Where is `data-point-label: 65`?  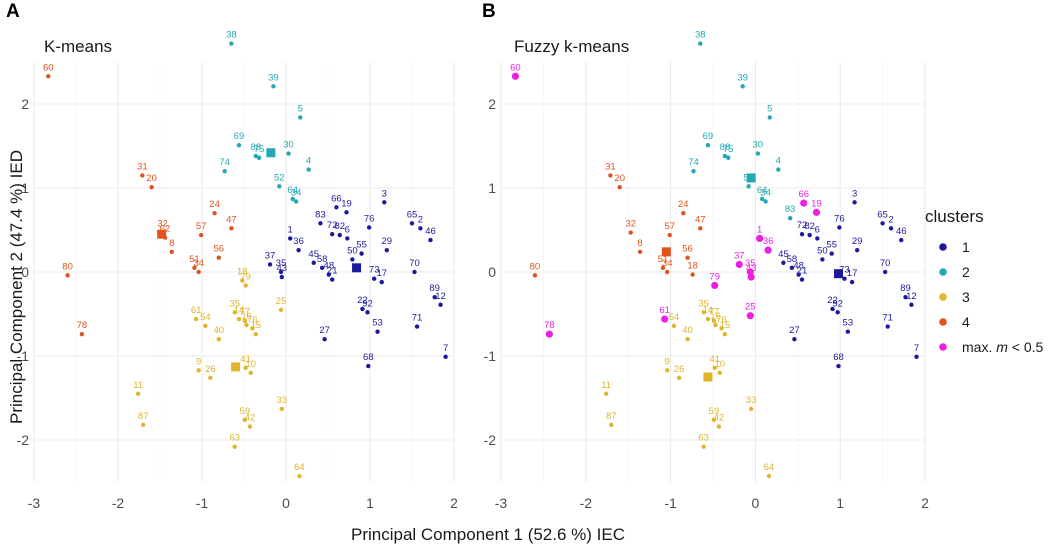
data-point-label: 65 is located at coordinates (882, 214).